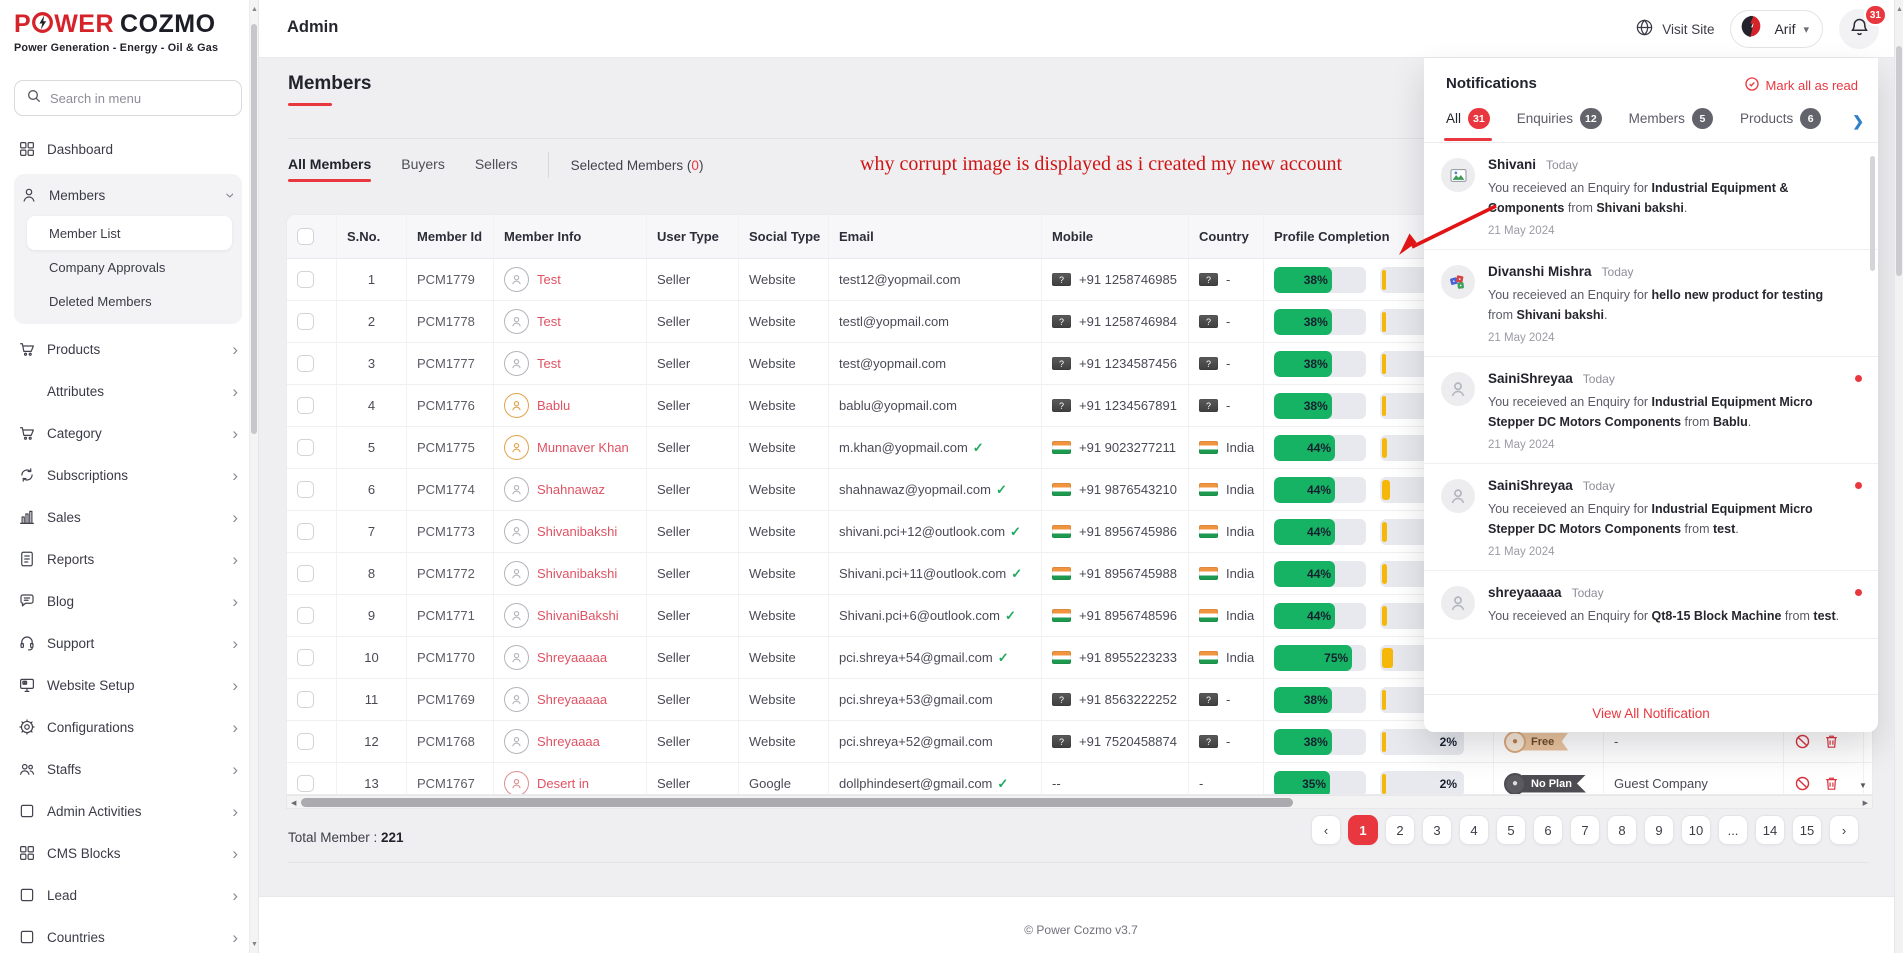 This screenshot has height=953, width=1903. What do you see at coordinates (1863, 785) in the screenshot?
I see `table-scroll-down-icon: ▼` at bounding box center [1863, 785].